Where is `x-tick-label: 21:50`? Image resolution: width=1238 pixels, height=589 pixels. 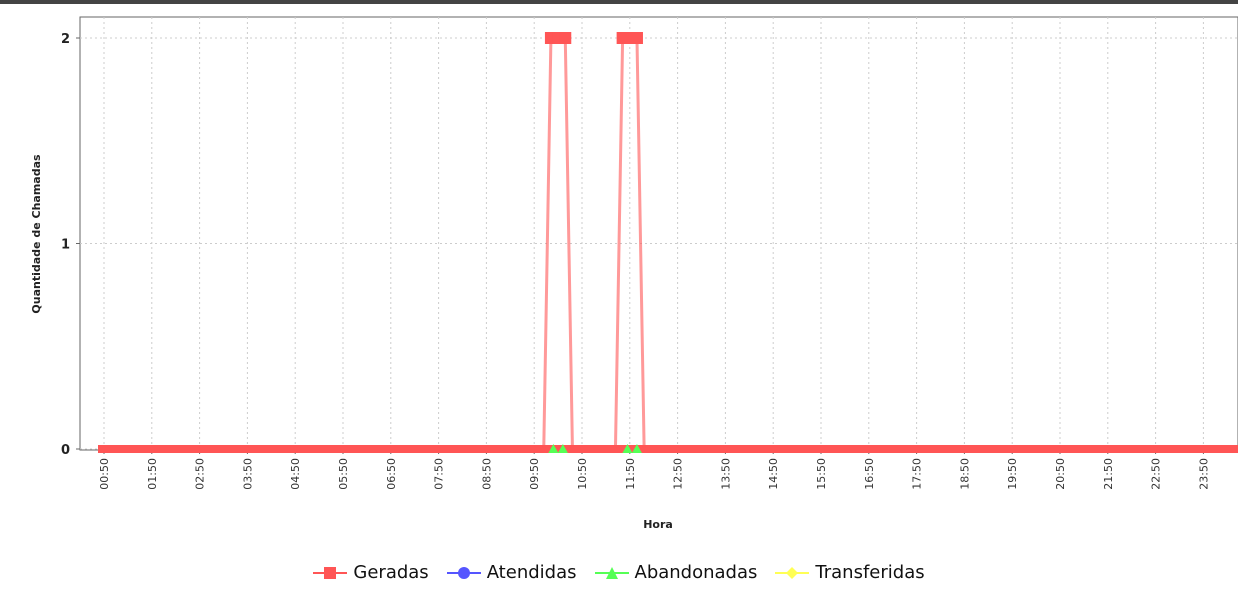
x-tick-label: 21:50 is located at coordinates (1108, 474).